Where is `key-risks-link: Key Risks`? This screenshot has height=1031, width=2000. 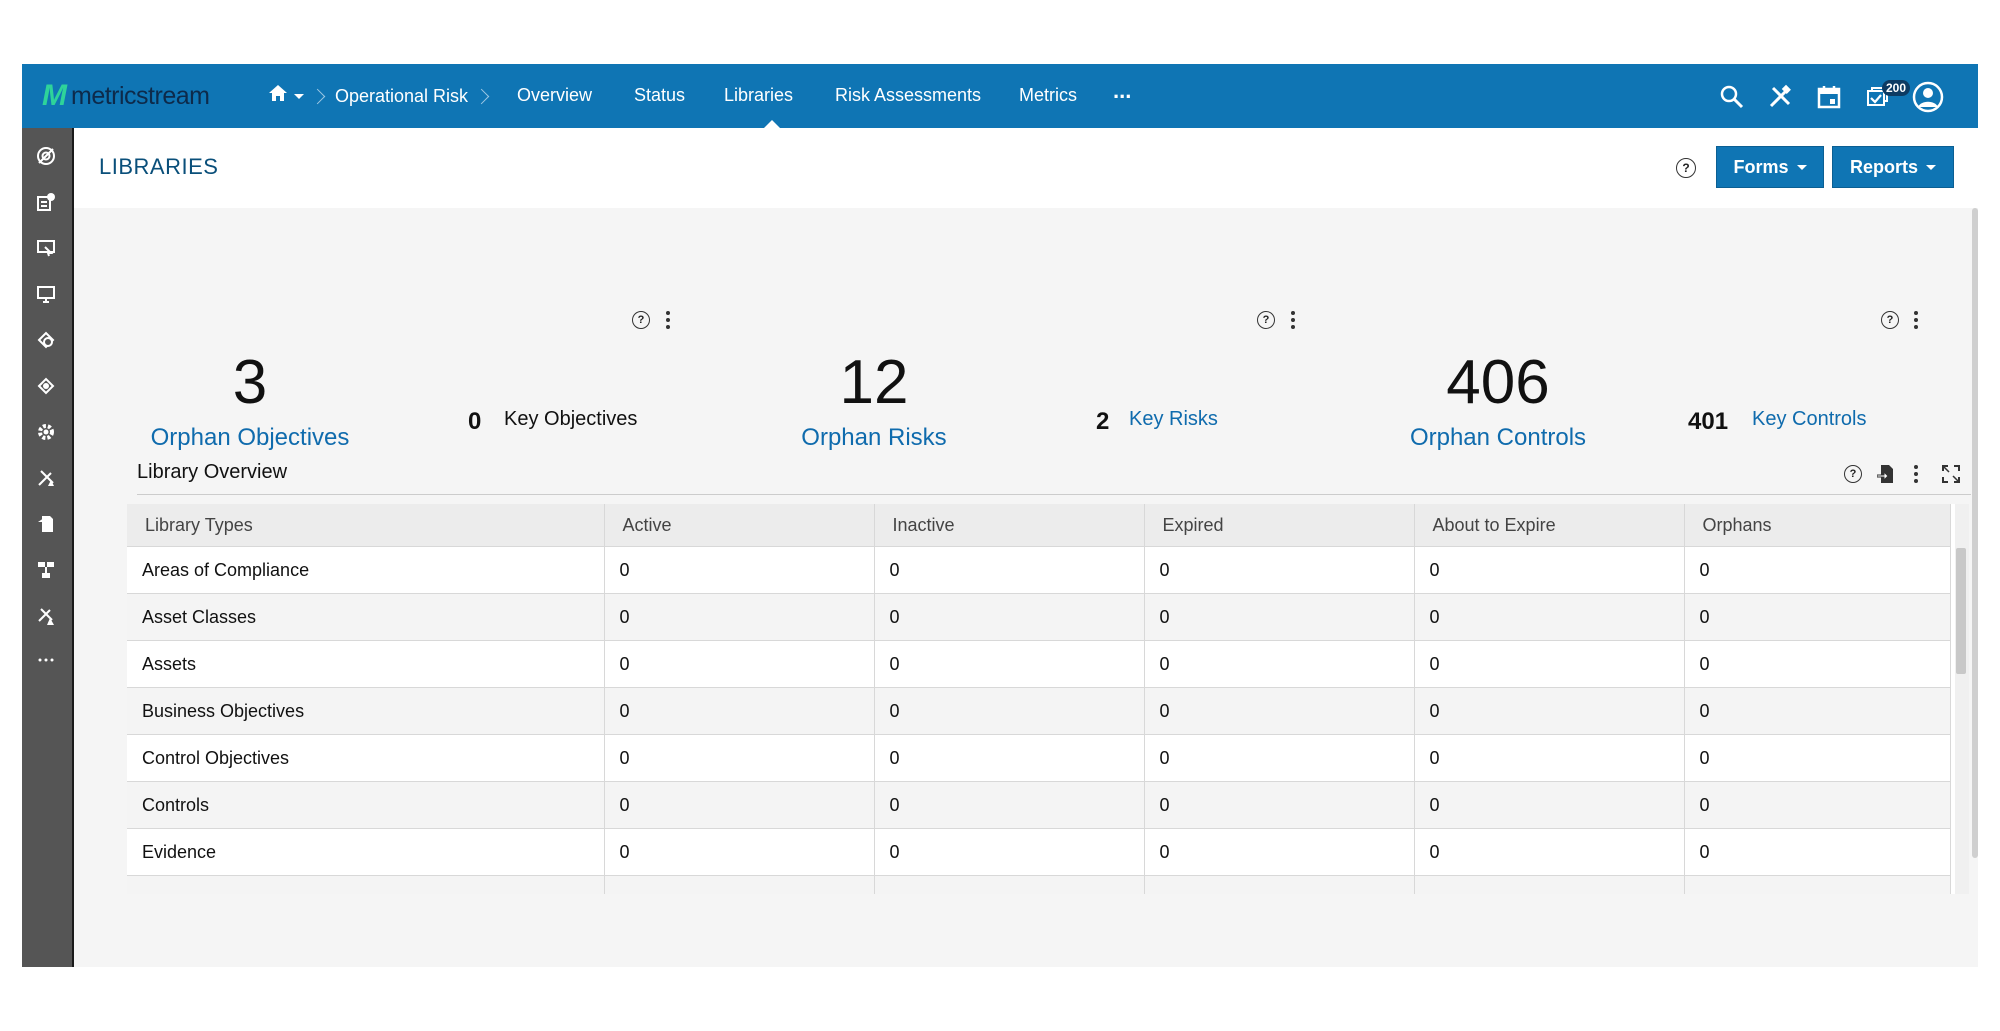 key-risks-link: Key Risks is located at coordinates (1173, 419).